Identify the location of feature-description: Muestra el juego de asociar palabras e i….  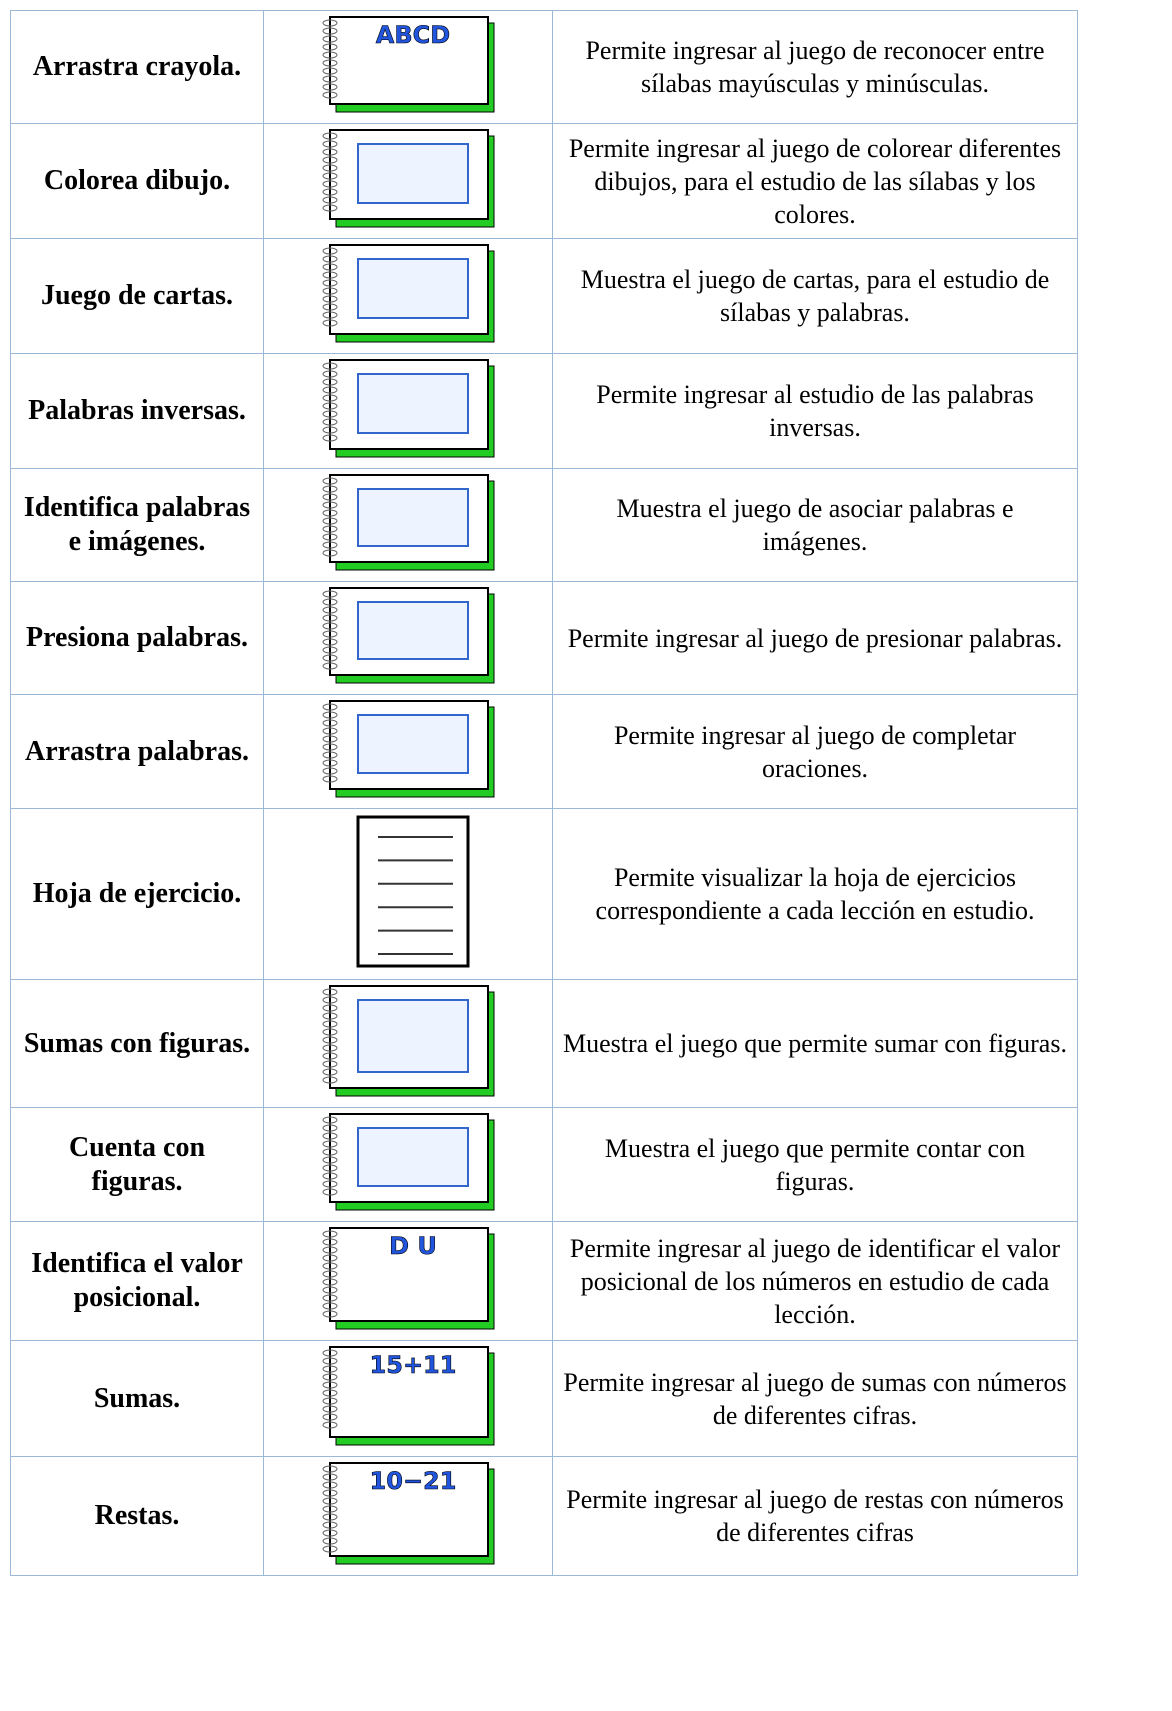
(815, 525).